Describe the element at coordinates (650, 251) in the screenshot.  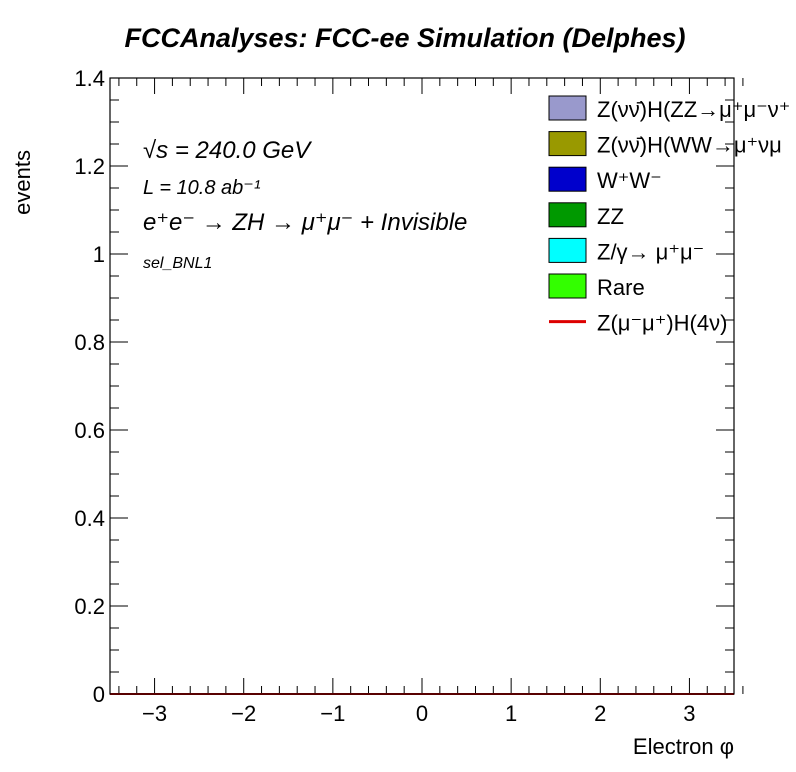
I see `legend-label: Z/γ→ μ⁺μ⁻` at that location.